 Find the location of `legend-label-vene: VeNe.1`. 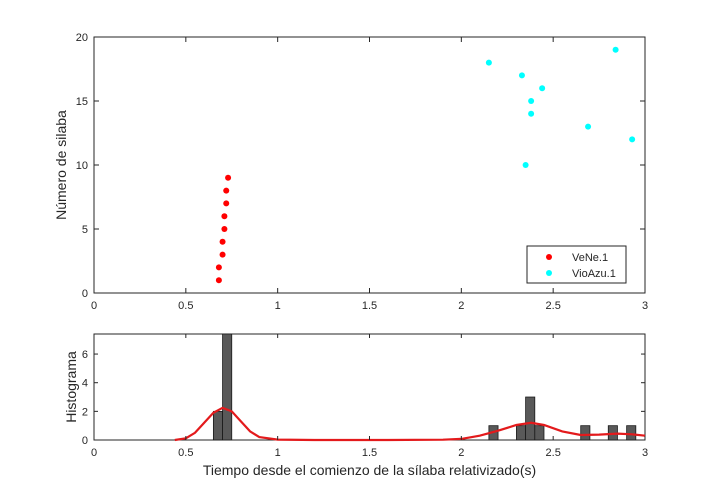

legend-label-vene: VeNe.1 is located at coordinates (590, 258).